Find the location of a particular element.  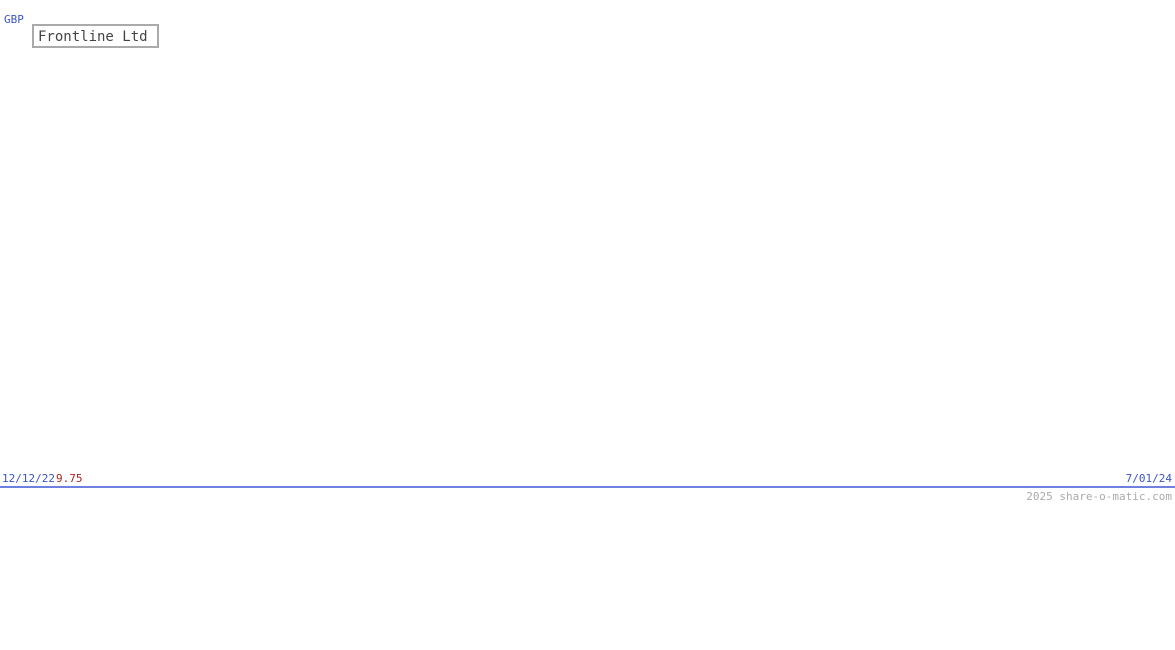

legend-label: Frontline Ltd is located at coordinates (93, 37).